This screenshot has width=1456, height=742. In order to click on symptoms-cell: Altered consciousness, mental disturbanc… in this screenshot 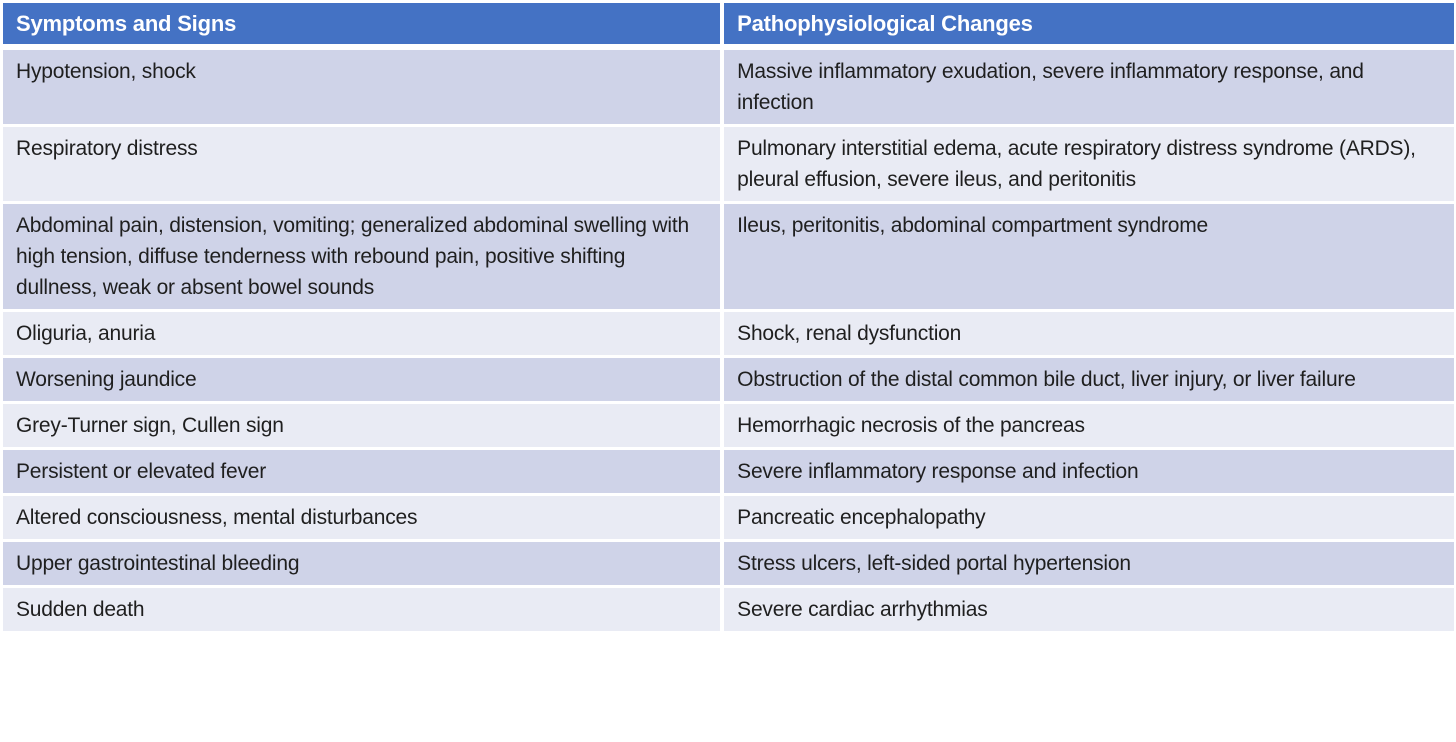, I will do `click(364, 519)`.